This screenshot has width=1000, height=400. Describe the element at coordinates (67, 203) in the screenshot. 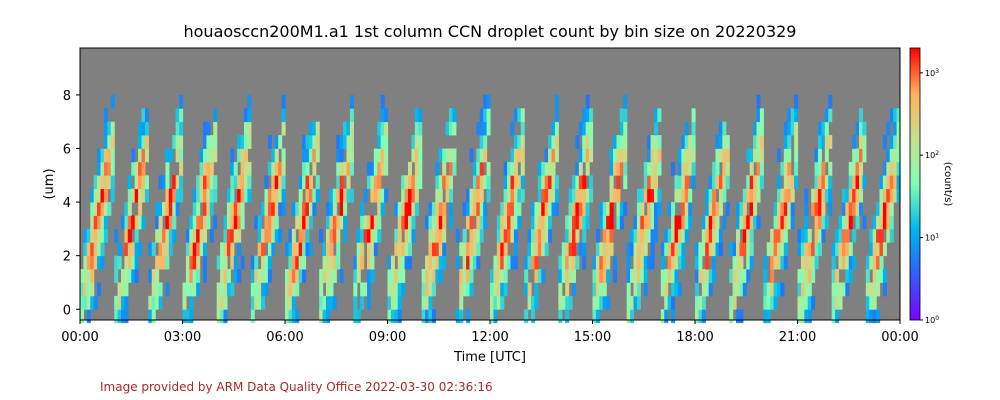

I see `y-tick-label: 4` at that location.